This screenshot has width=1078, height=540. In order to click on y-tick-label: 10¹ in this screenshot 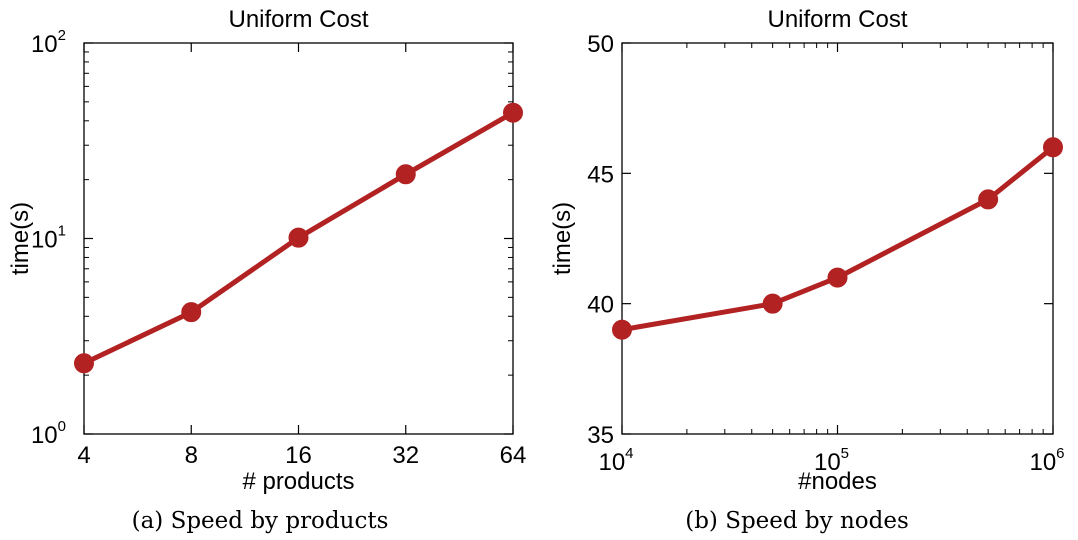, I will do `click(48, 238)`.